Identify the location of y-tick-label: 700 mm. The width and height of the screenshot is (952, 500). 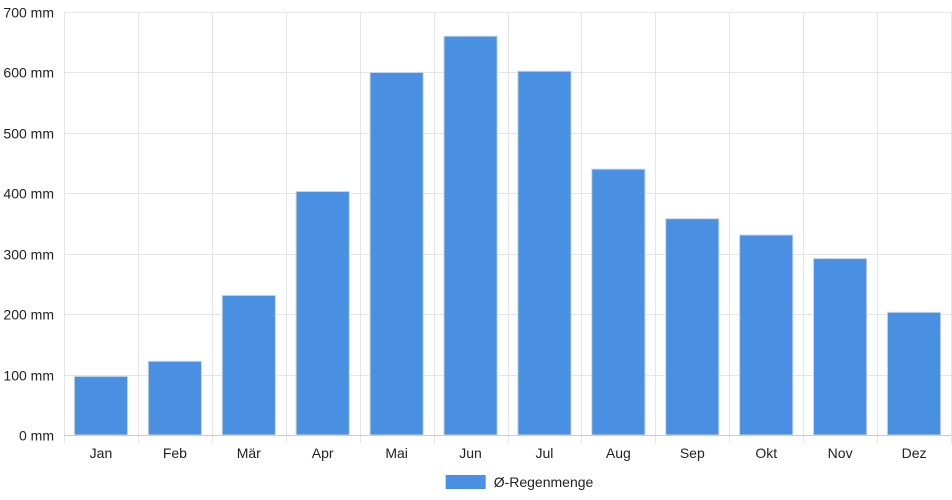
(28, 13).